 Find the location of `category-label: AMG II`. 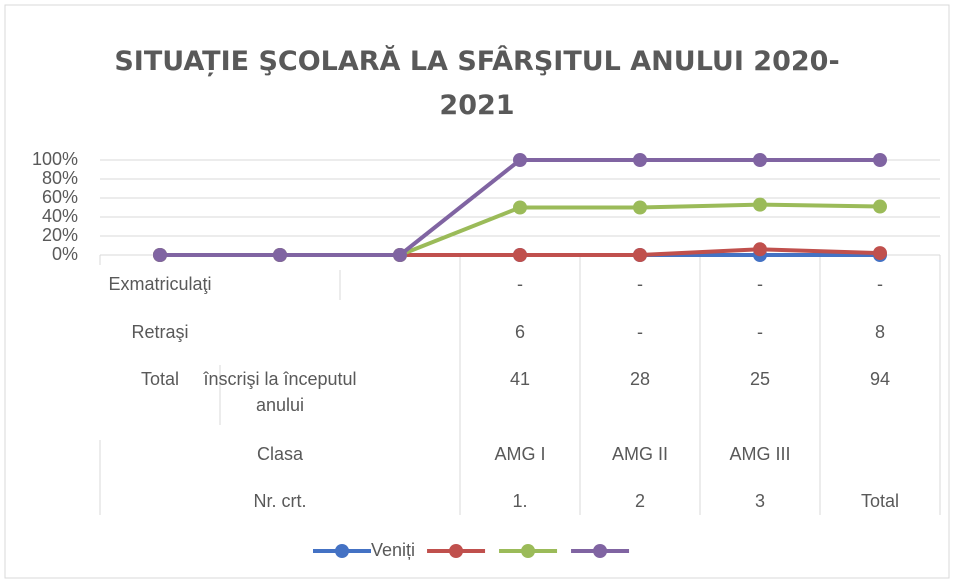

category-label: AMG II is located at coordinates (640, 454).